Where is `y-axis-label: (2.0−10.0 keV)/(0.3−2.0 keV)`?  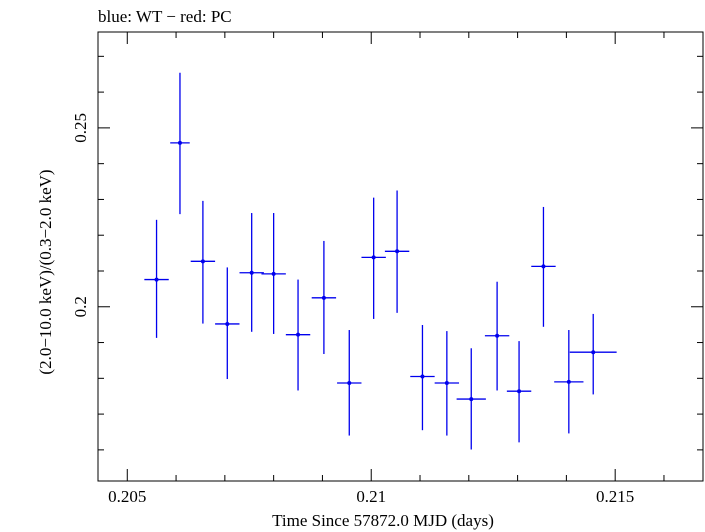 y-axis-label: (2.0−10.0 keV)/(0.3−2.0 keV) is located at coordinates (45, 271).